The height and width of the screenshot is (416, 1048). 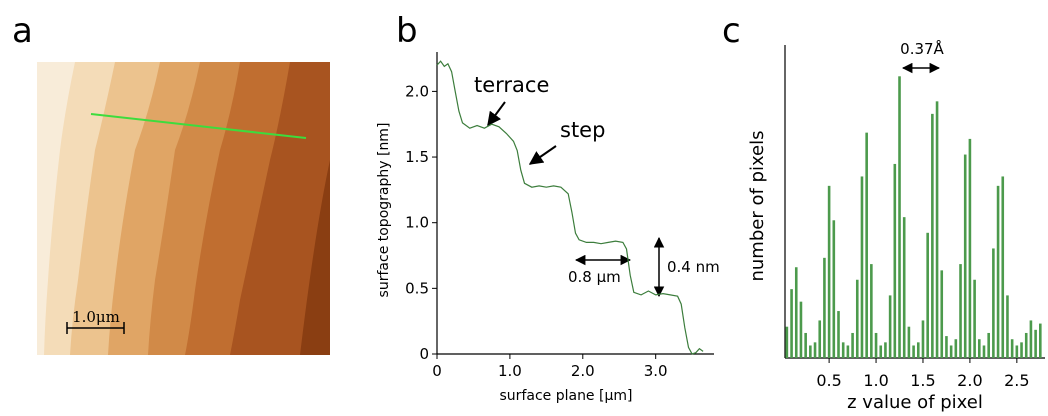 I want to click on panel-label: b, so click(x=407, y=31).